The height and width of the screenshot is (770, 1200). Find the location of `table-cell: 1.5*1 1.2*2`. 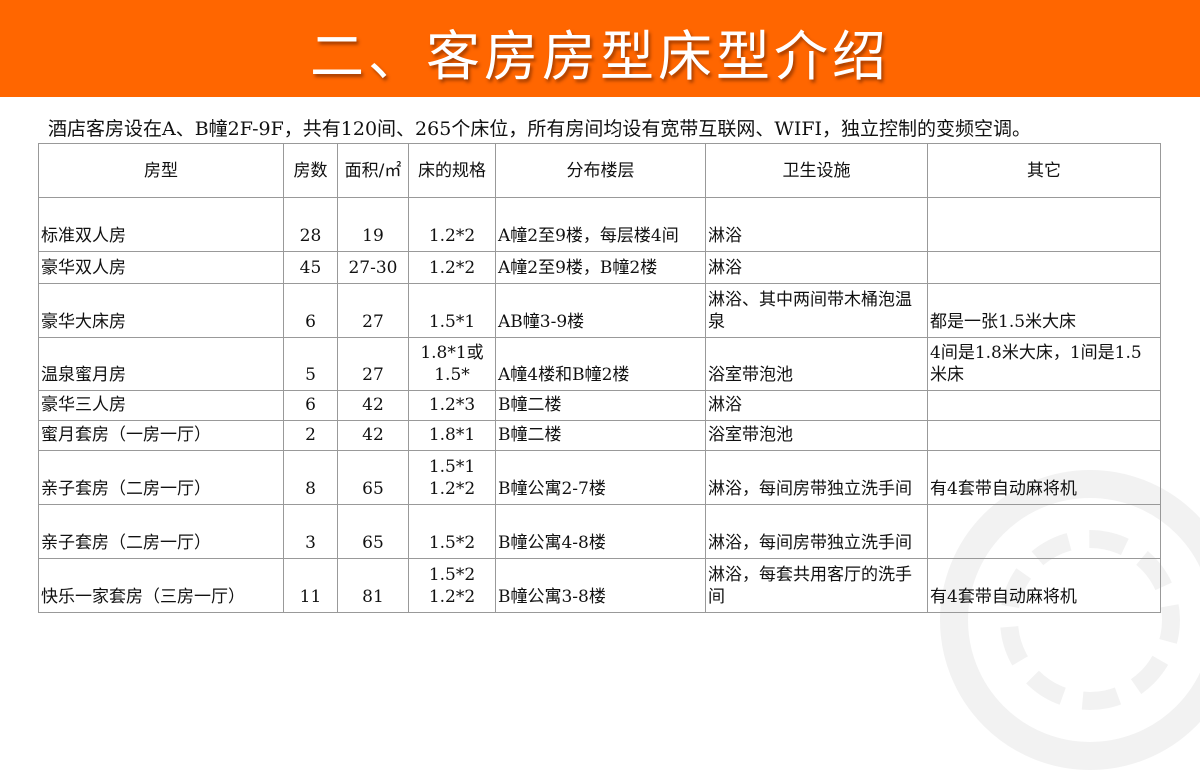

table-cell: 1.5*1 1.2*2 is located at coordinates (452, 477).